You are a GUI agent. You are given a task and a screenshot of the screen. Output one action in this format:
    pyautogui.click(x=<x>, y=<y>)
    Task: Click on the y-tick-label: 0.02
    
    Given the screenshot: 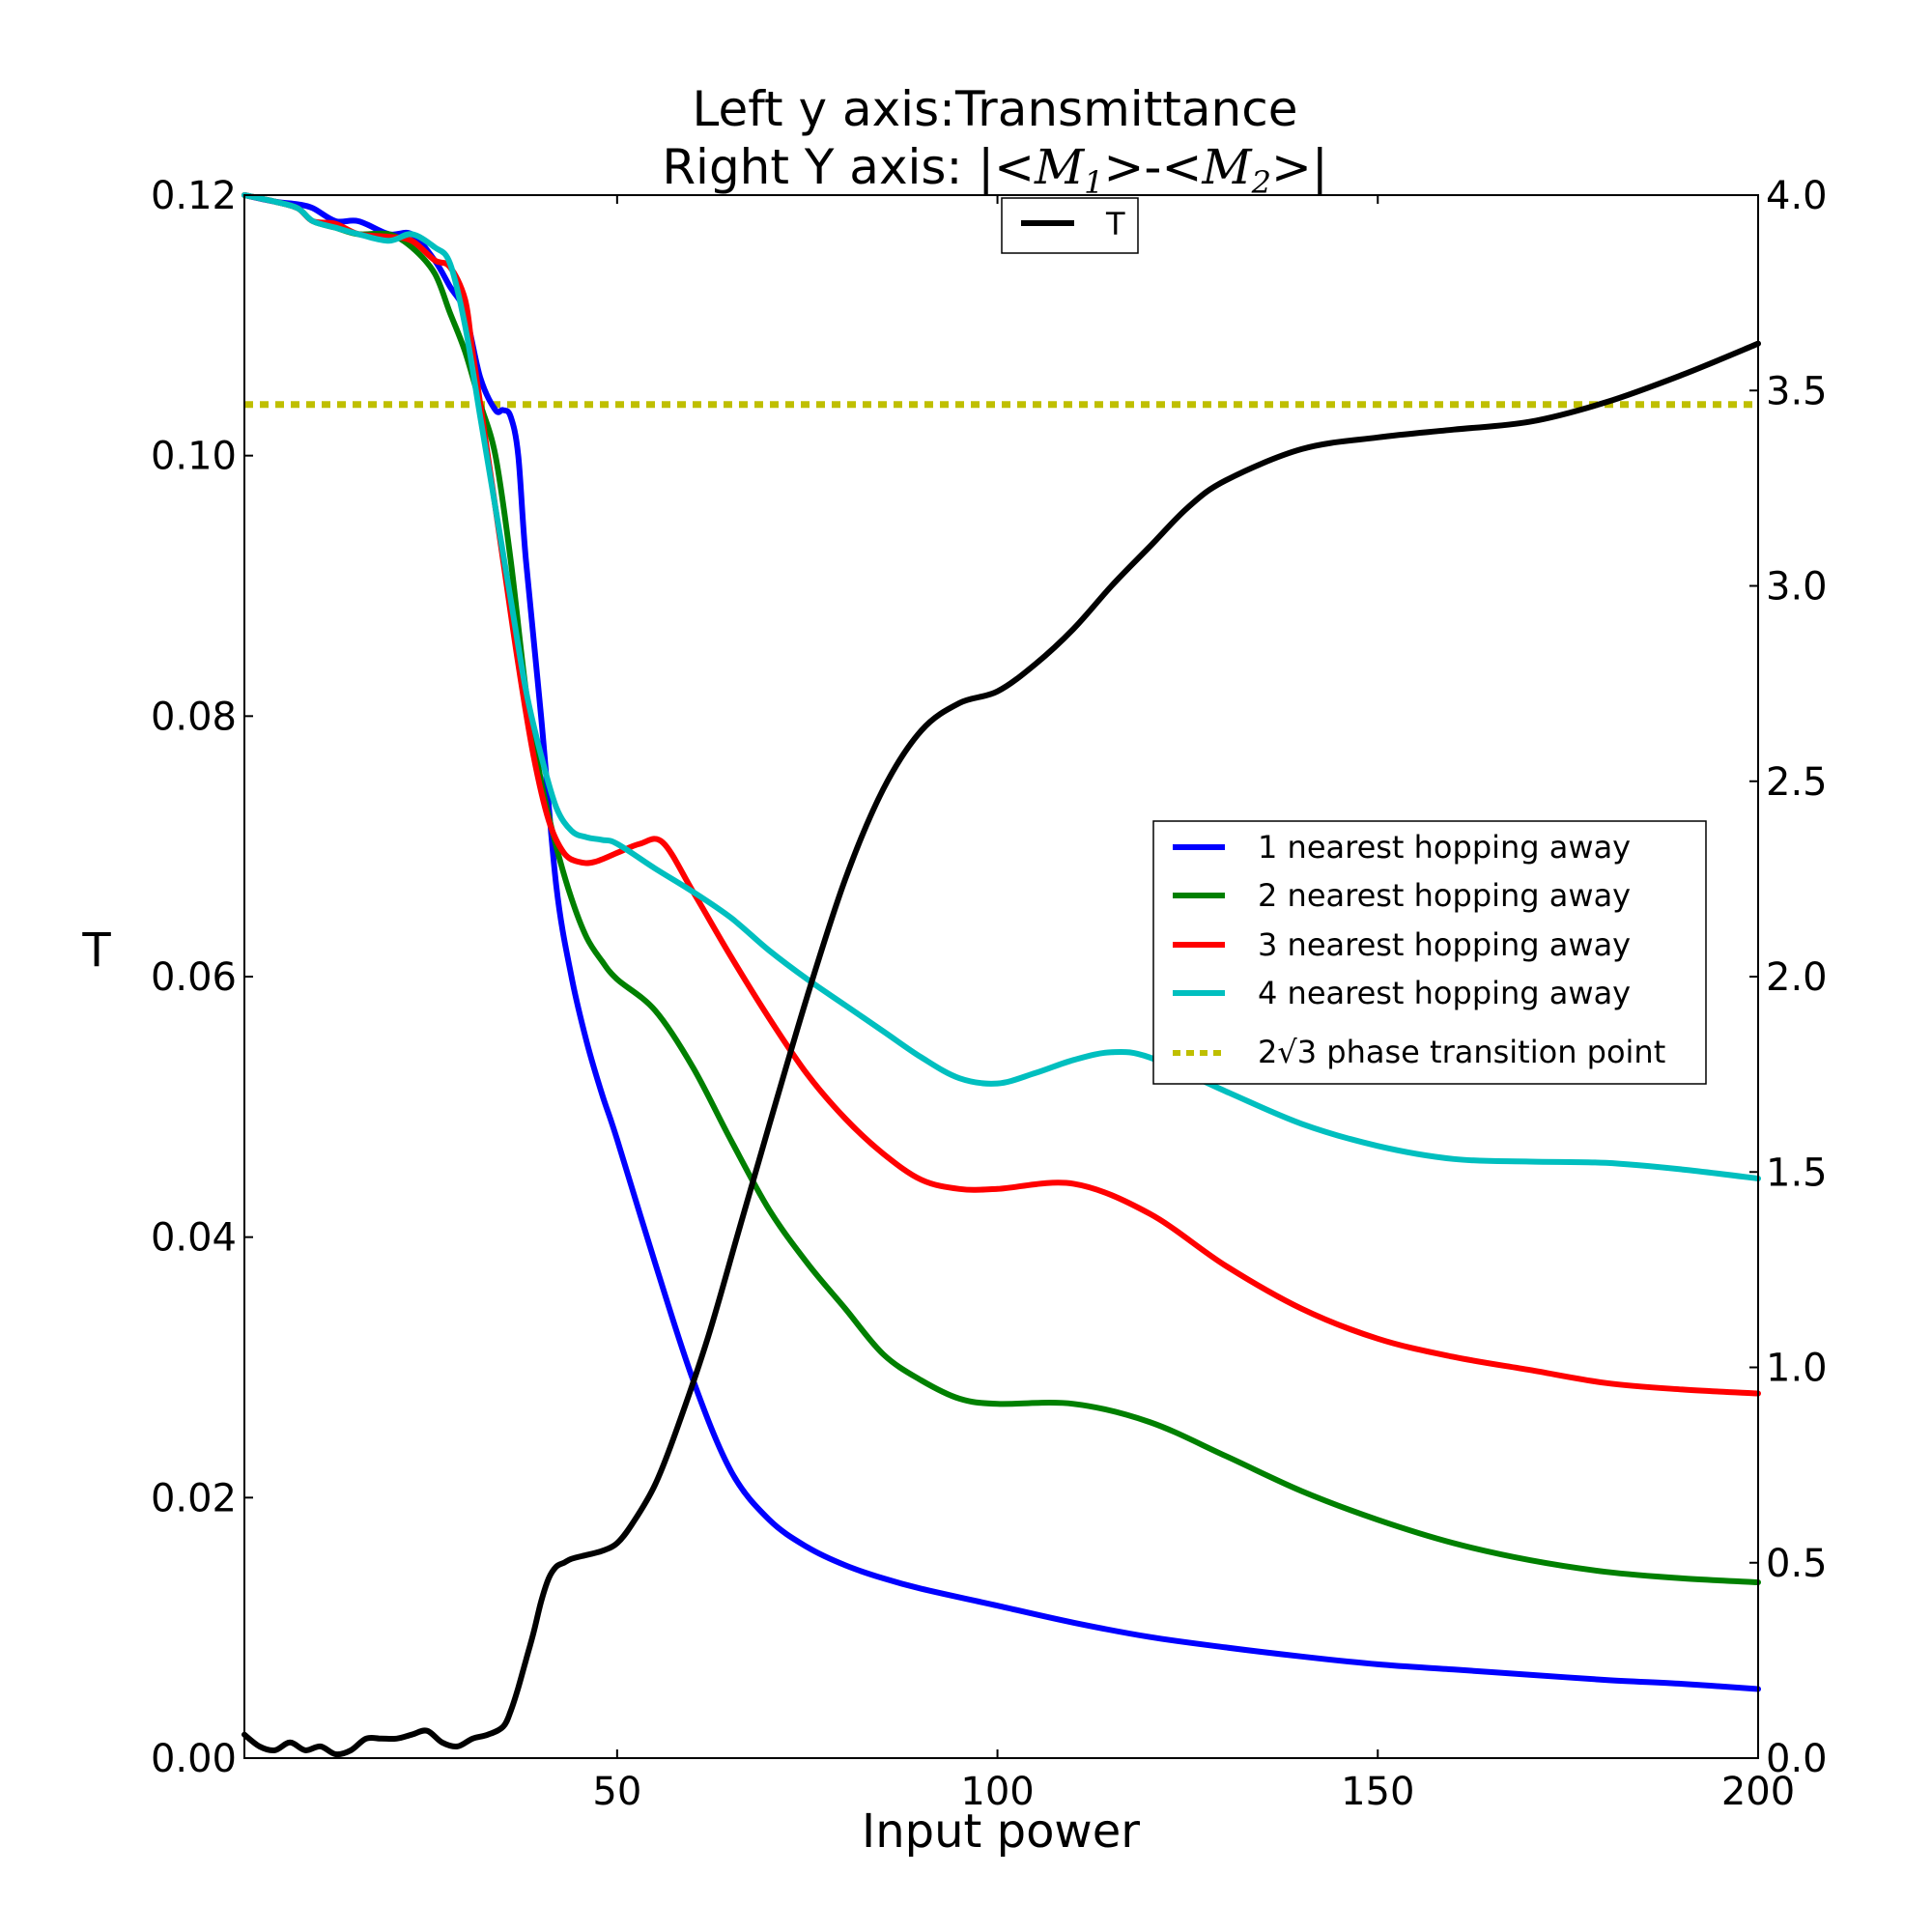 What is the action you would take?
    pyautogui.click(x=194, y=1498)
    